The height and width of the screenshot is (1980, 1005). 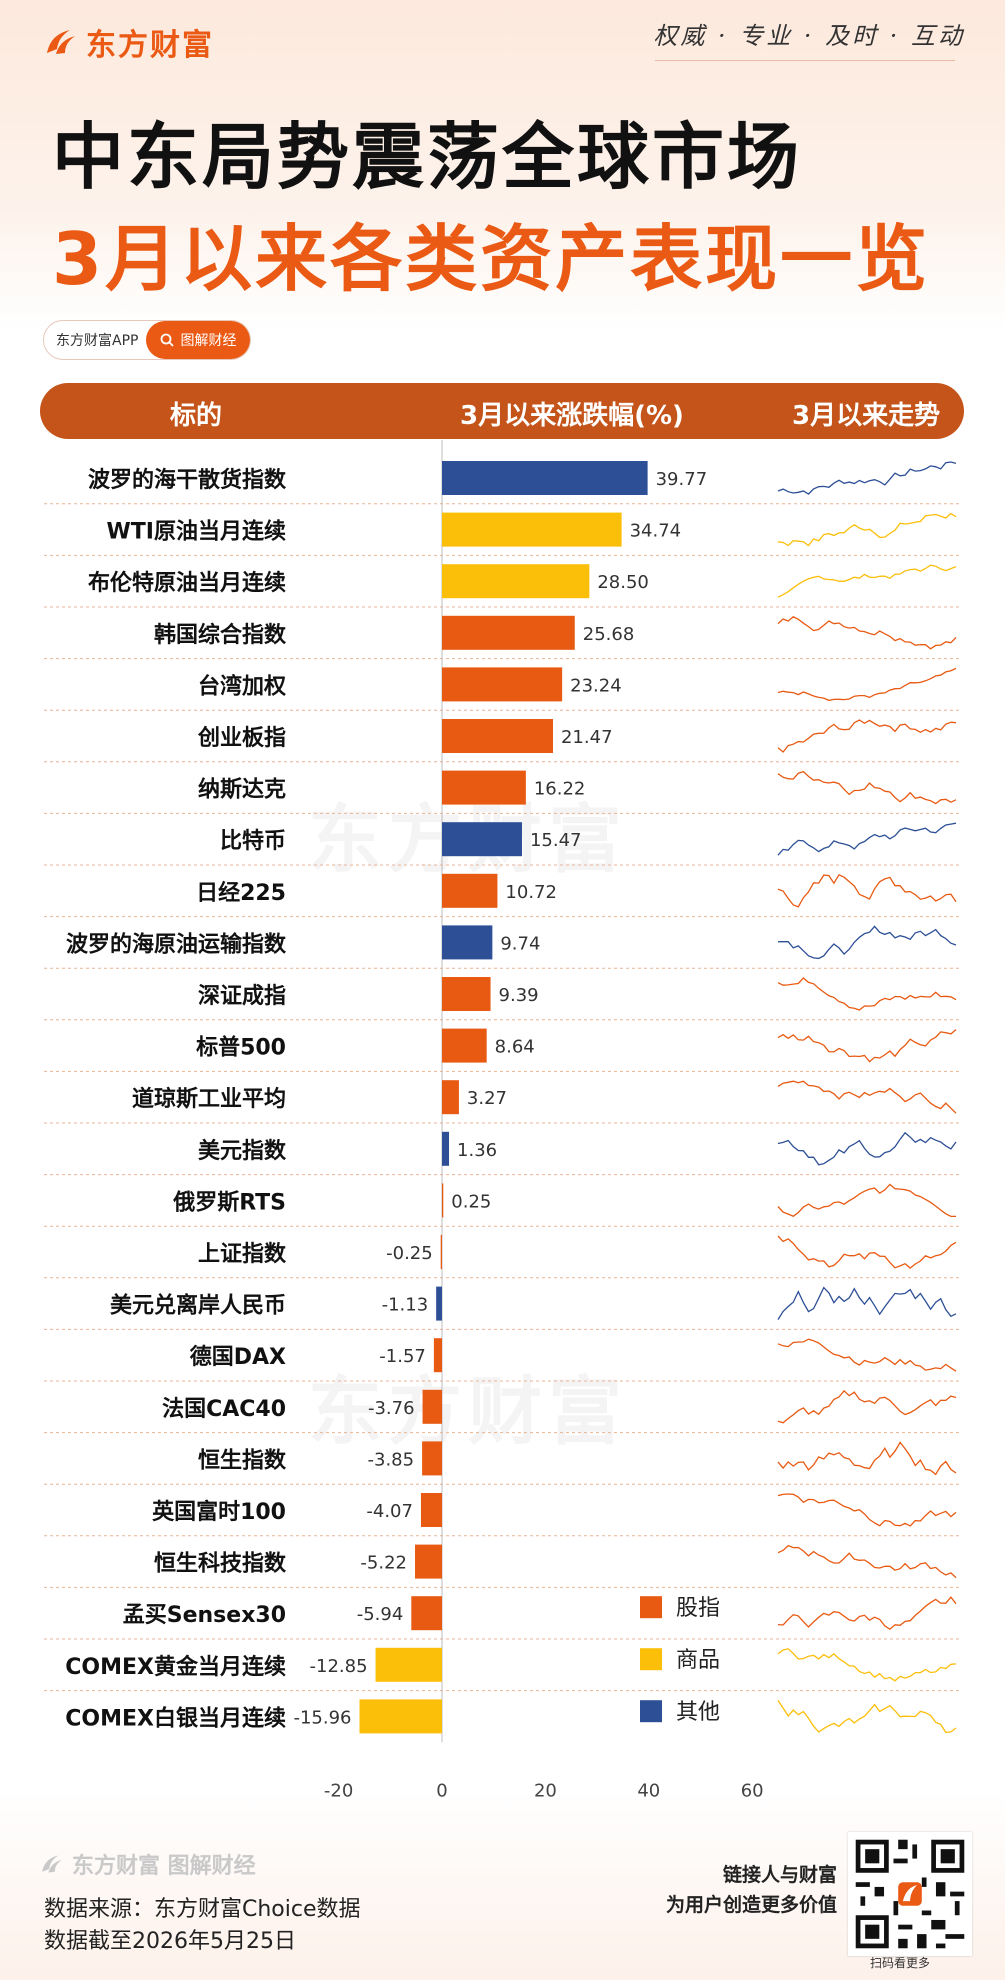 I want to click on tag-button: 图解财经, so click(x=198, y=340).